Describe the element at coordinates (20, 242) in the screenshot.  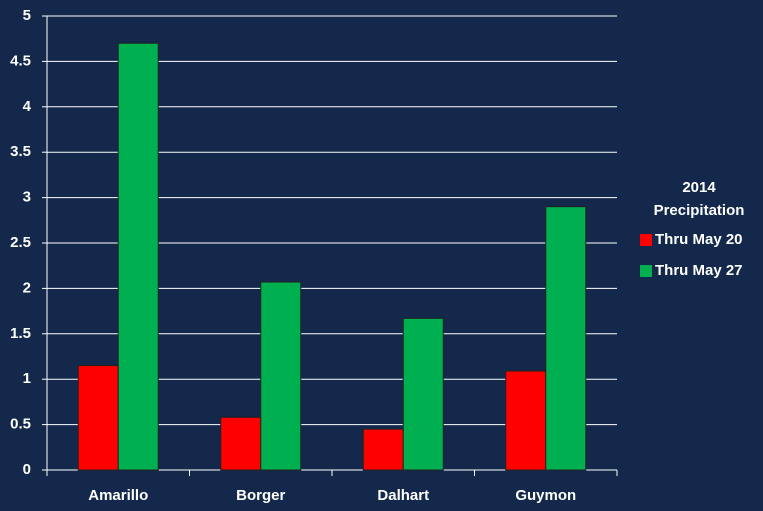
I see `y-tick-label: 2.5` at that location.